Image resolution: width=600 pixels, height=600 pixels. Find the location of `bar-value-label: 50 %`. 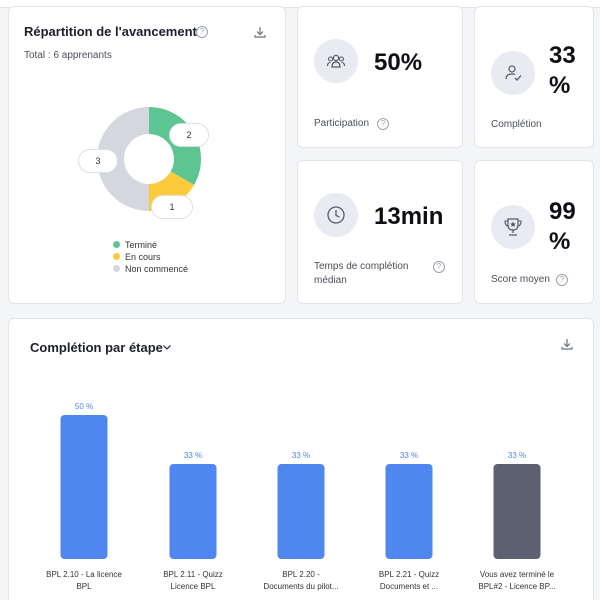

bar-value-label: 50 % is located at coordinates (84, 406).